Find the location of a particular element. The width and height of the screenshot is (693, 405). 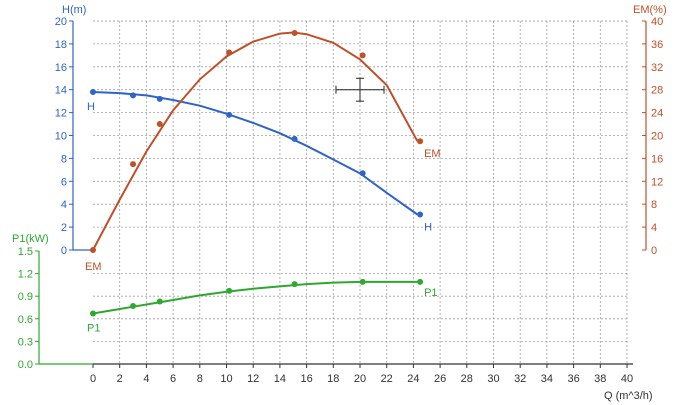

em-axis-tick-label: 20 is located at coordinates (657, 137).